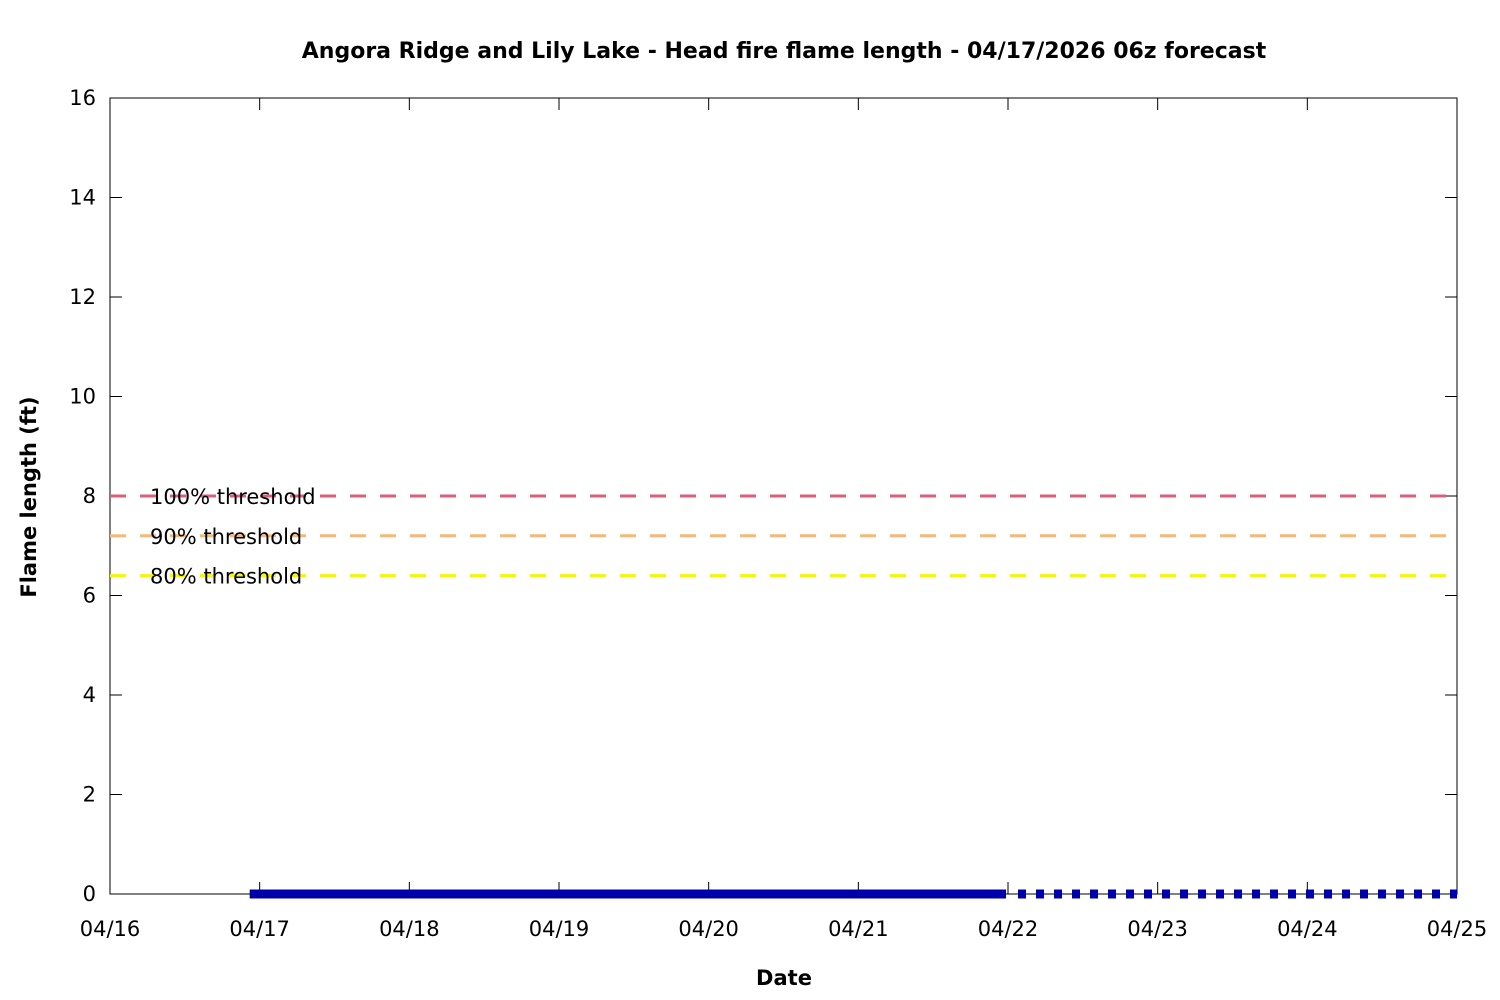  I want to click on y-tick-label: 0, so click(89, 894).